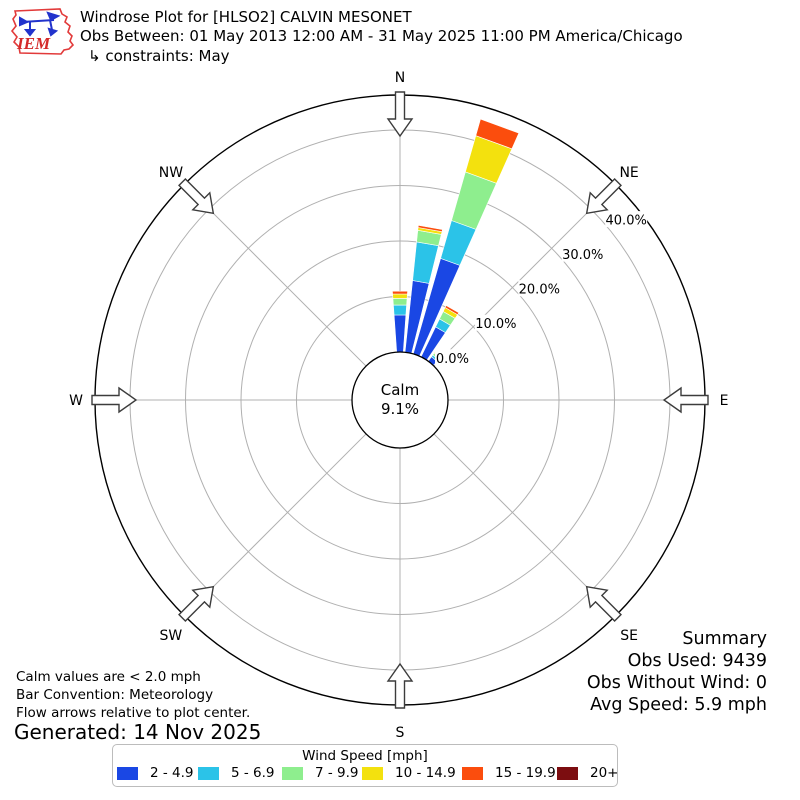 Image resolution: width=800 pixels, height=800 pixels. What do you see at coordinates (400, 78) in the screenshot?
I see `compass-label-n: N` at bounding box center [400, 78].